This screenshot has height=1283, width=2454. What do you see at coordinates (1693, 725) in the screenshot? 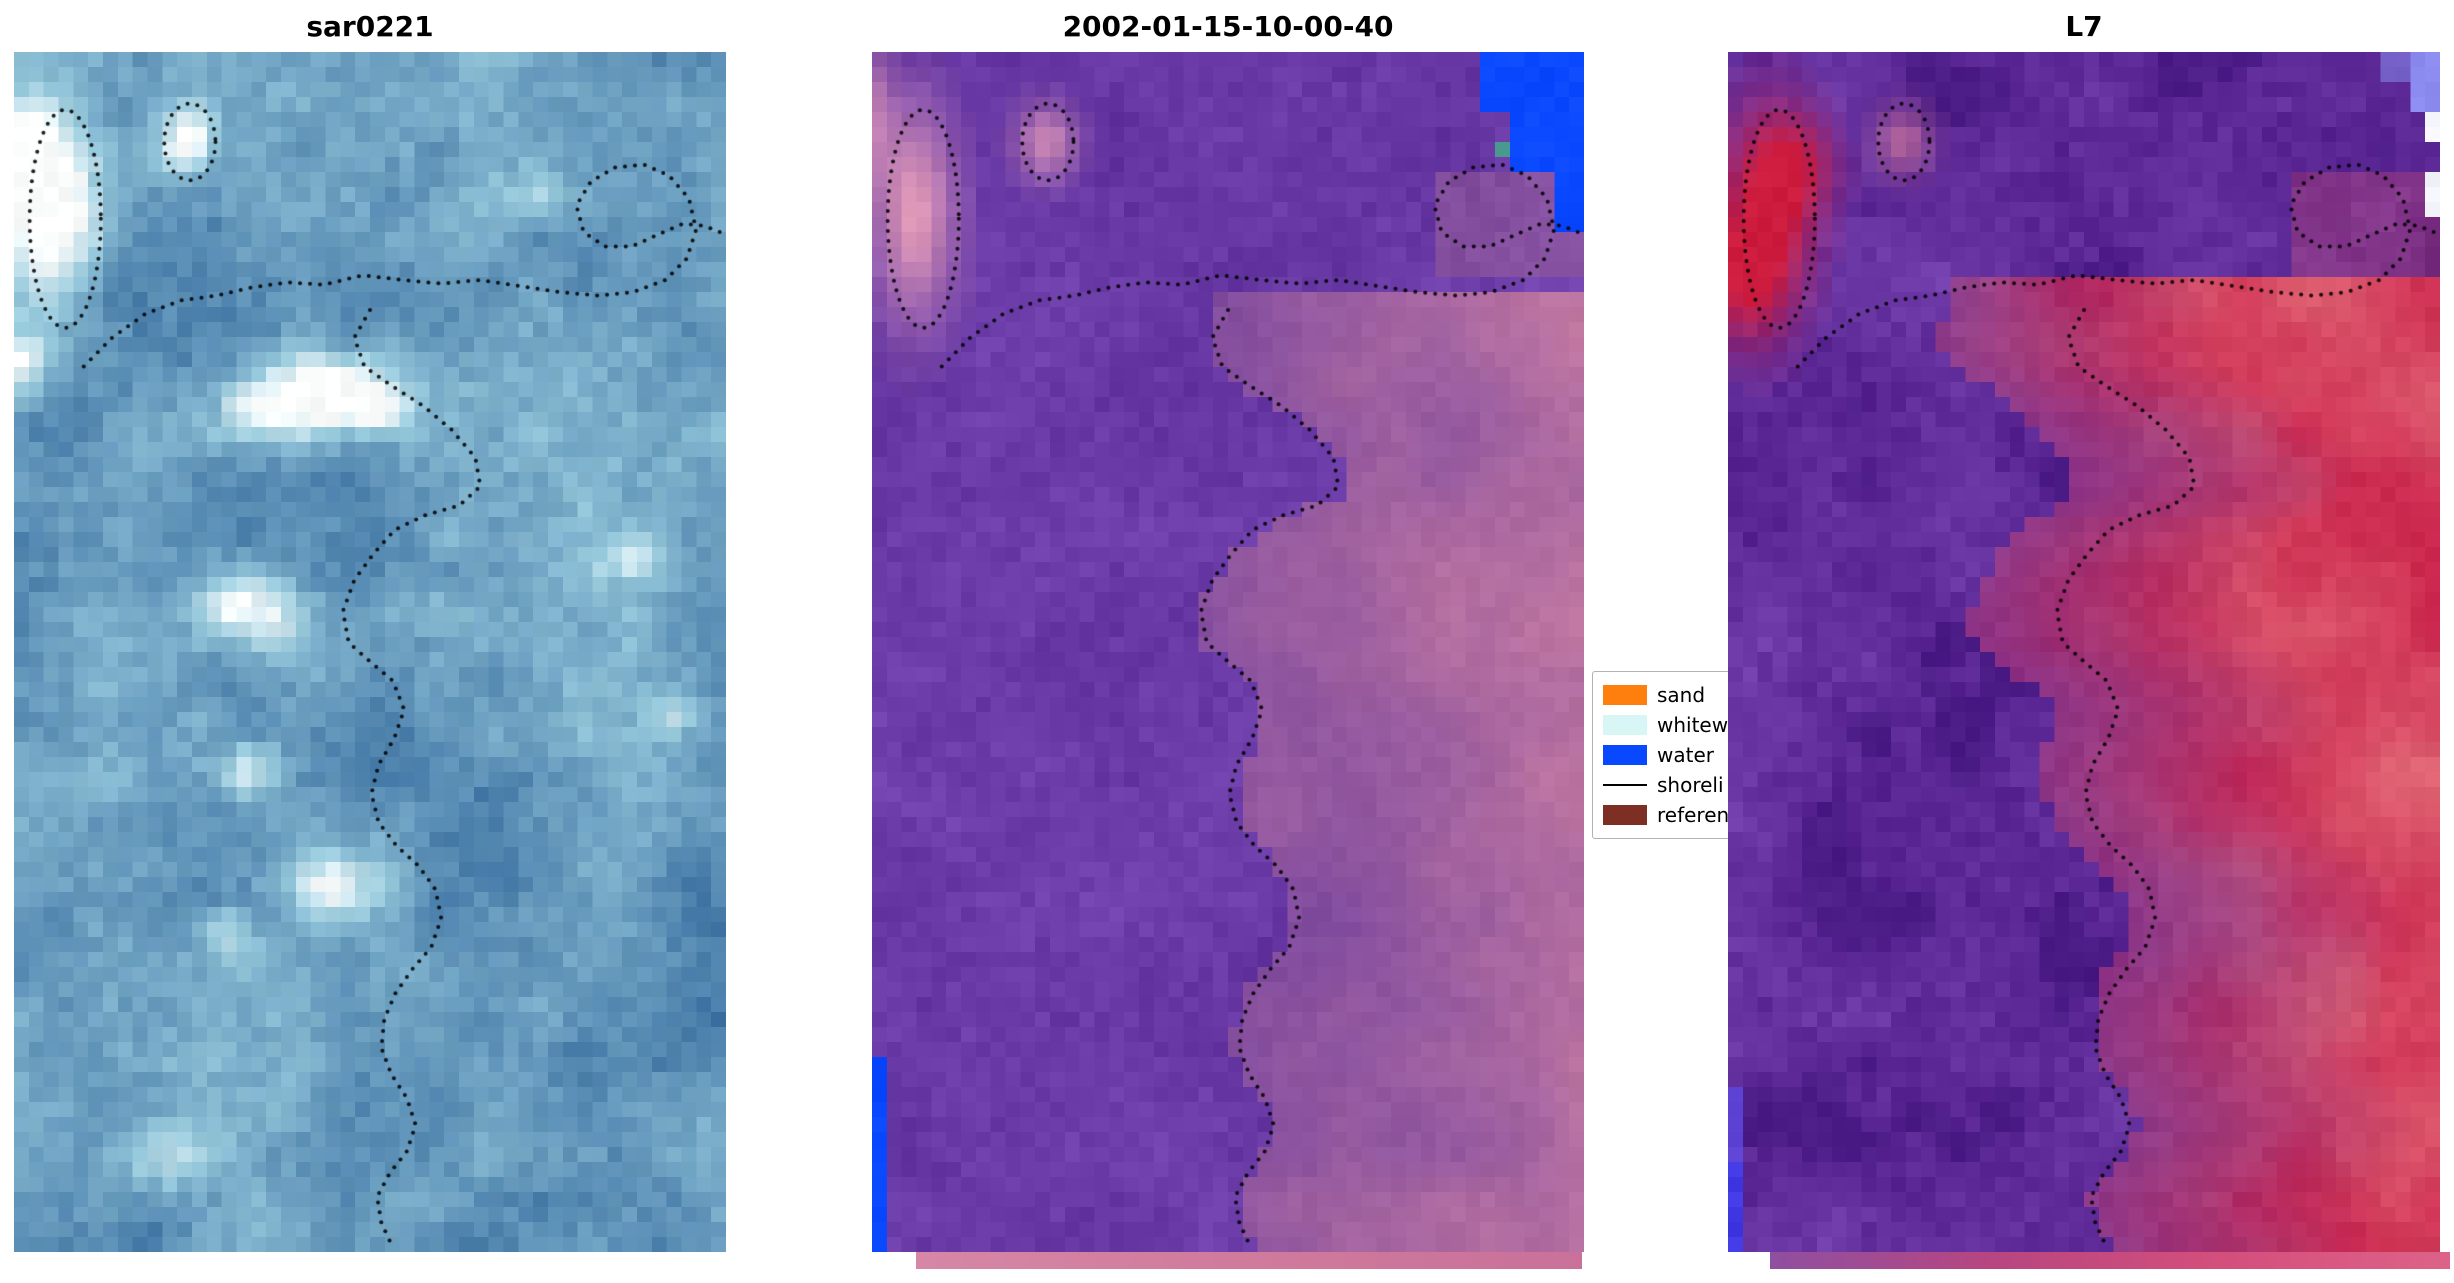
I see `legend-label-whitewater: whitew` at bounding box center [1693, 725].